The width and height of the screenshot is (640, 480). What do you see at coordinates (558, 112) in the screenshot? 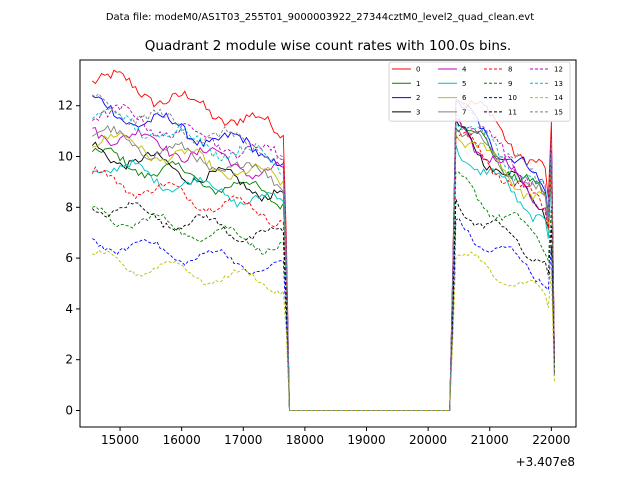
I see `legend-label-15: 15` at bounding box center [558, 112].